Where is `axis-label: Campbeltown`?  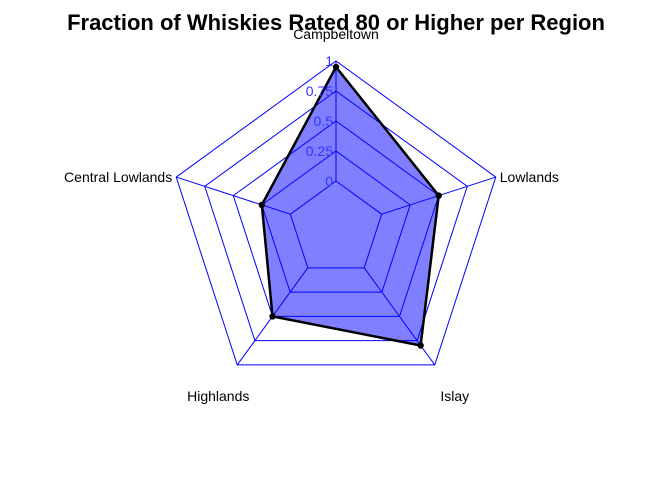
axis-label: Campbeltown is located at coordinates (336, 34).